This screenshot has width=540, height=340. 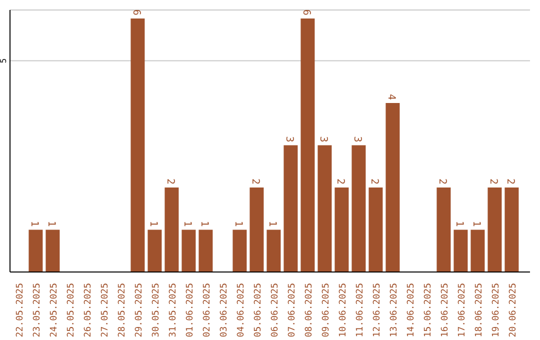 What do you see at coordinates (445, 310) in the screenshot?
I see `x-tick-label: 16.06.2025` at bounding box center [445, 310].